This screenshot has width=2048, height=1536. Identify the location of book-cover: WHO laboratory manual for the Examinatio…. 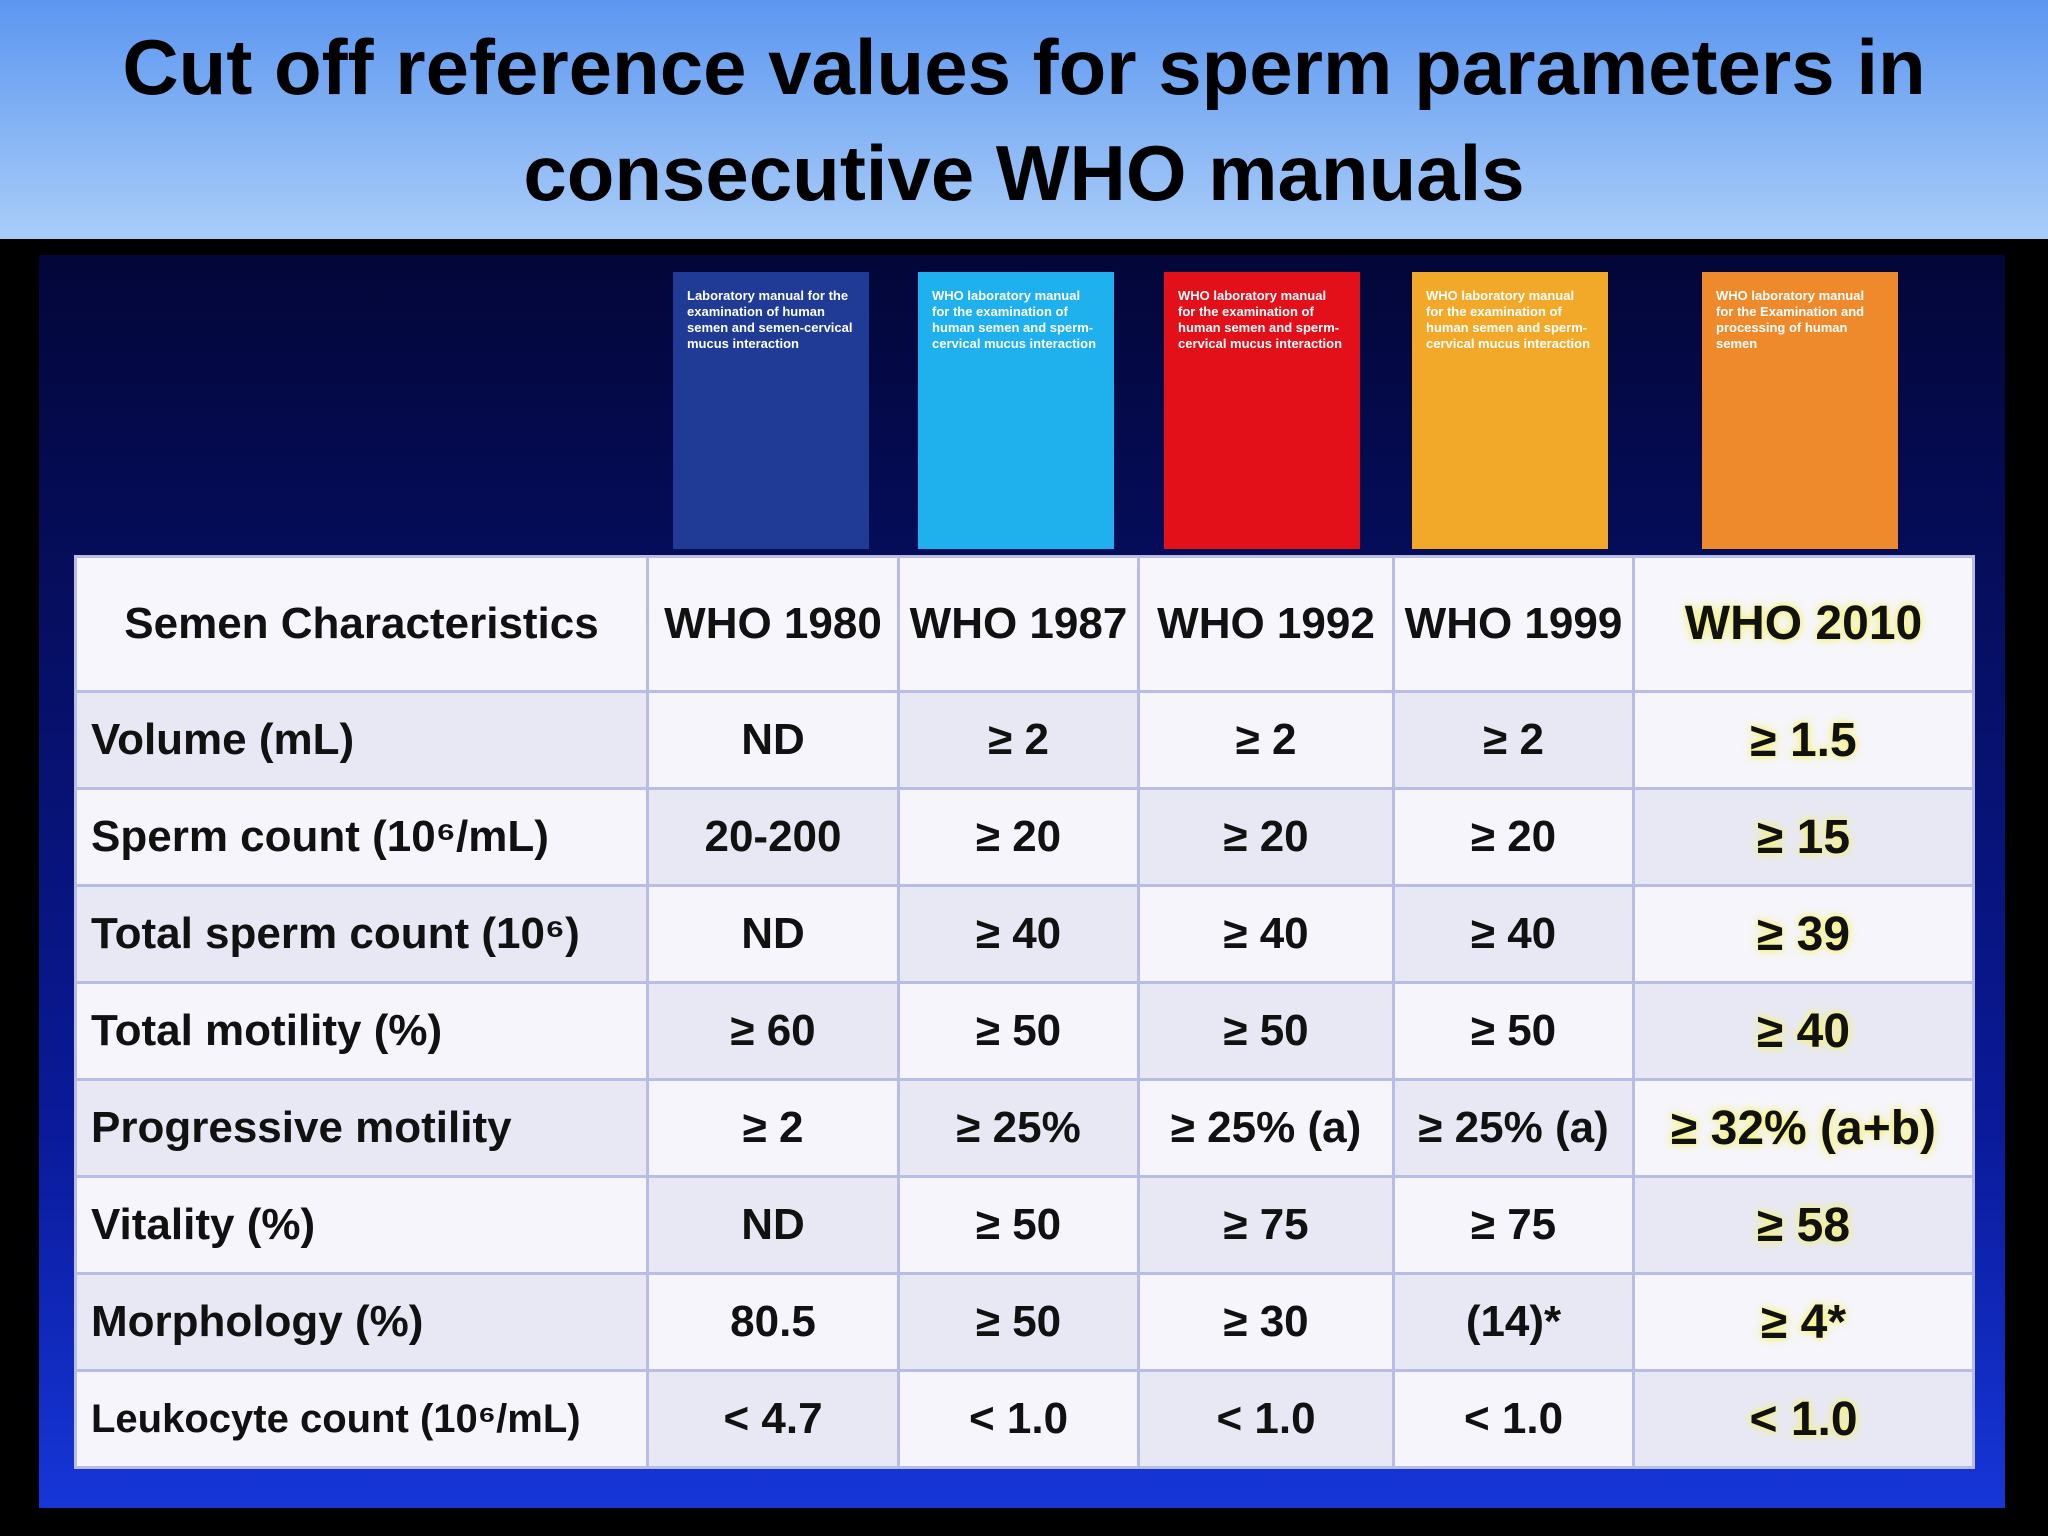
(1800, 410).